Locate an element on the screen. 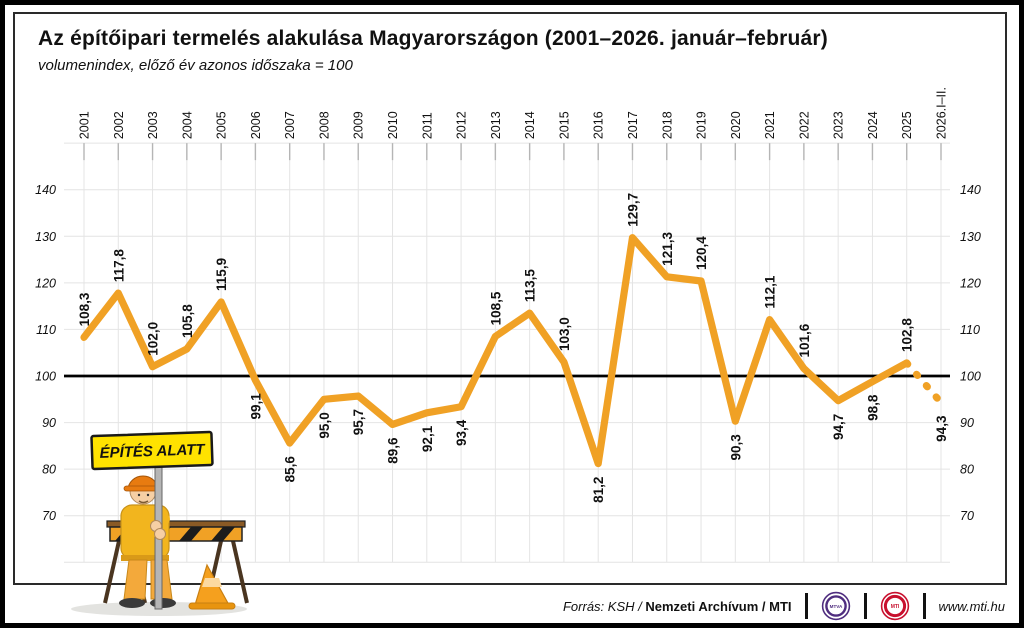 The width and height of the screenshot is (1024, 628). source-archive: Nemzeti Archívum is located at coordinates (702, 606).